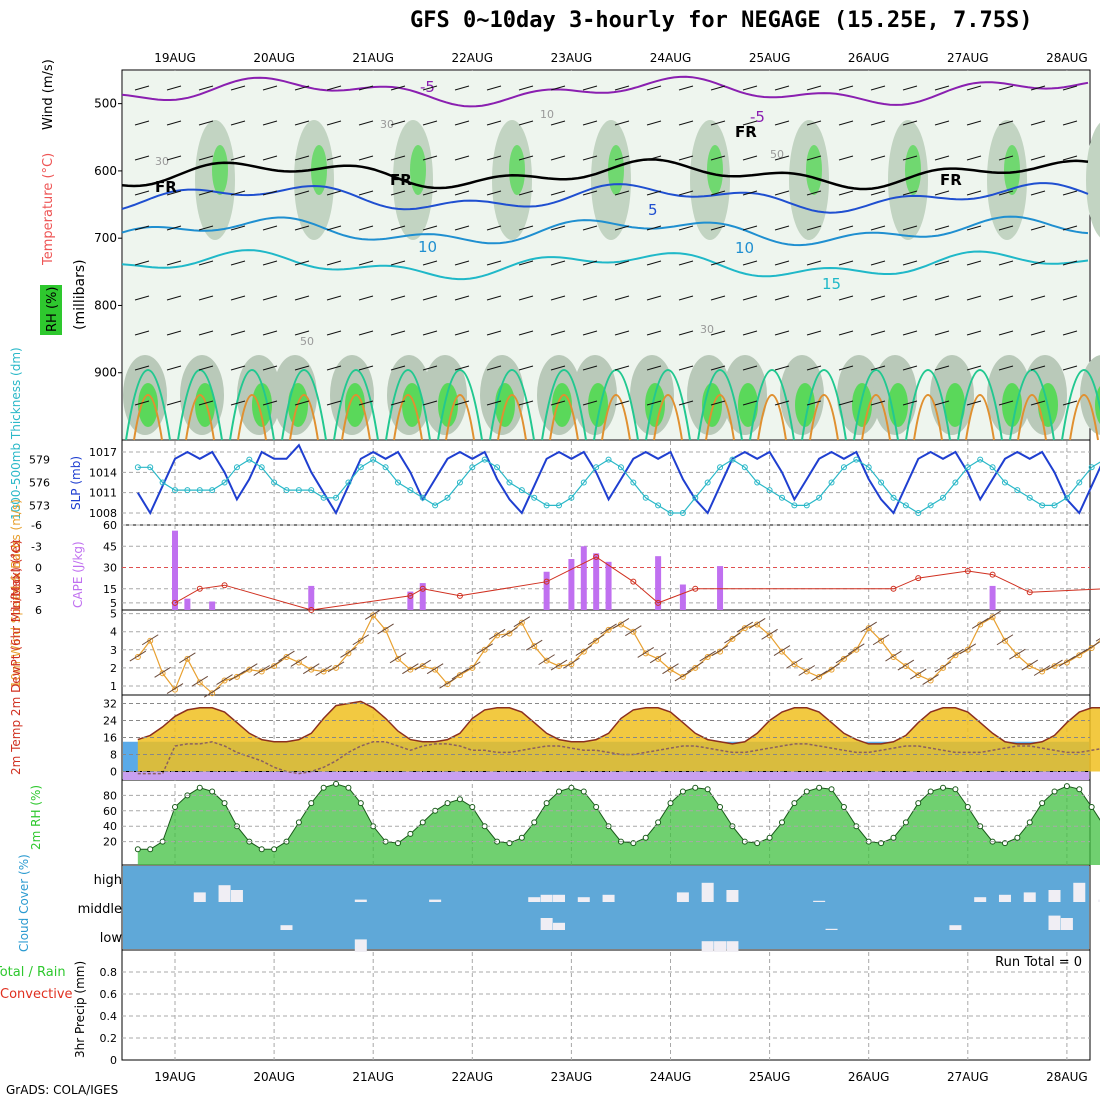  What do you see at coordinates (52, 309) in the screenshot?
I see `axis-label-rh: RH (%)` at bounding box center [52, 309].